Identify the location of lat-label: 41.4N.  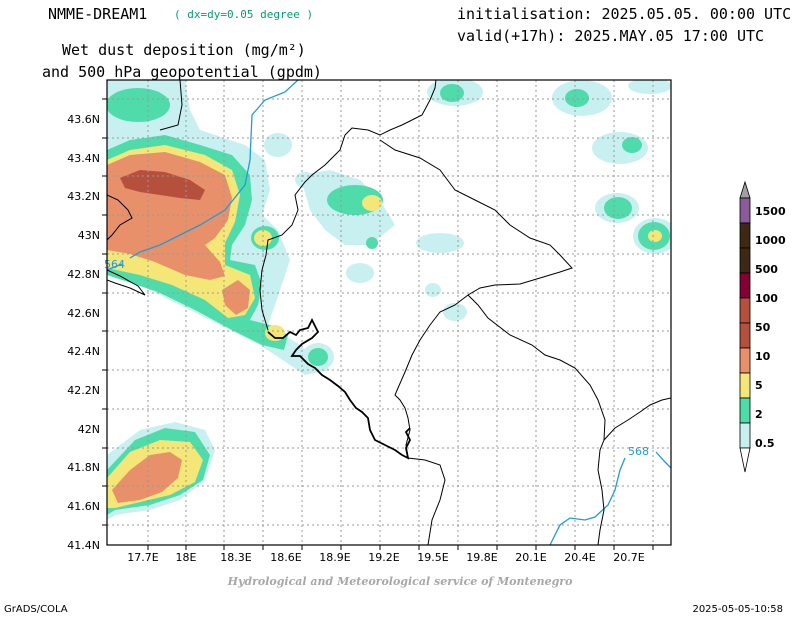
(83, 545).